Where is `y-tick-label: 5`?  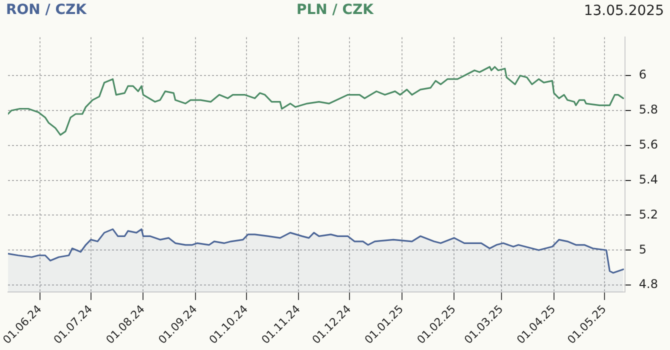 y-tick-label: 5 is located at coordinates (642, 249).